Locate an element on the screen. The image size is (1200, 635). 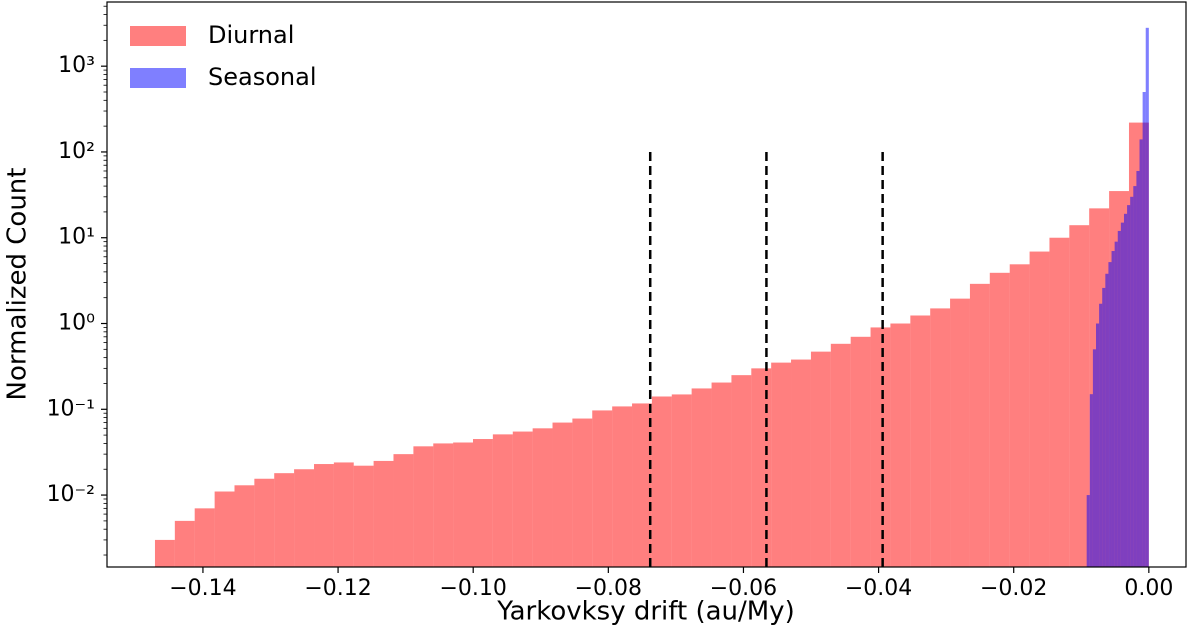
x-tick-label: −0.06 is located at coordinates (743, 588).